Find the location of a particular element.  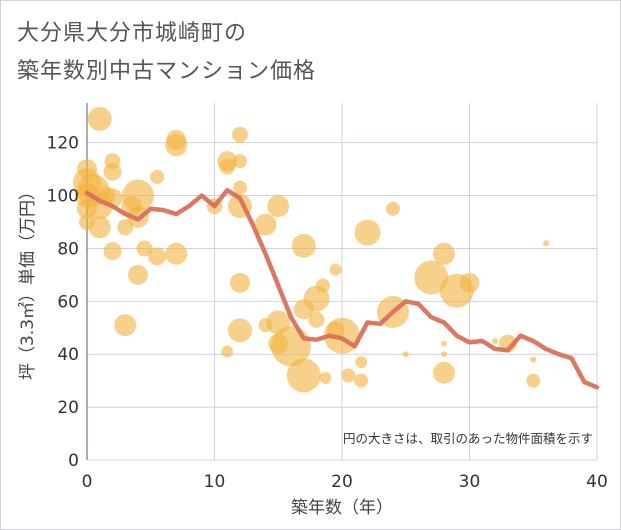

x-tick-label: 0 is located at coordinates (87, 482).